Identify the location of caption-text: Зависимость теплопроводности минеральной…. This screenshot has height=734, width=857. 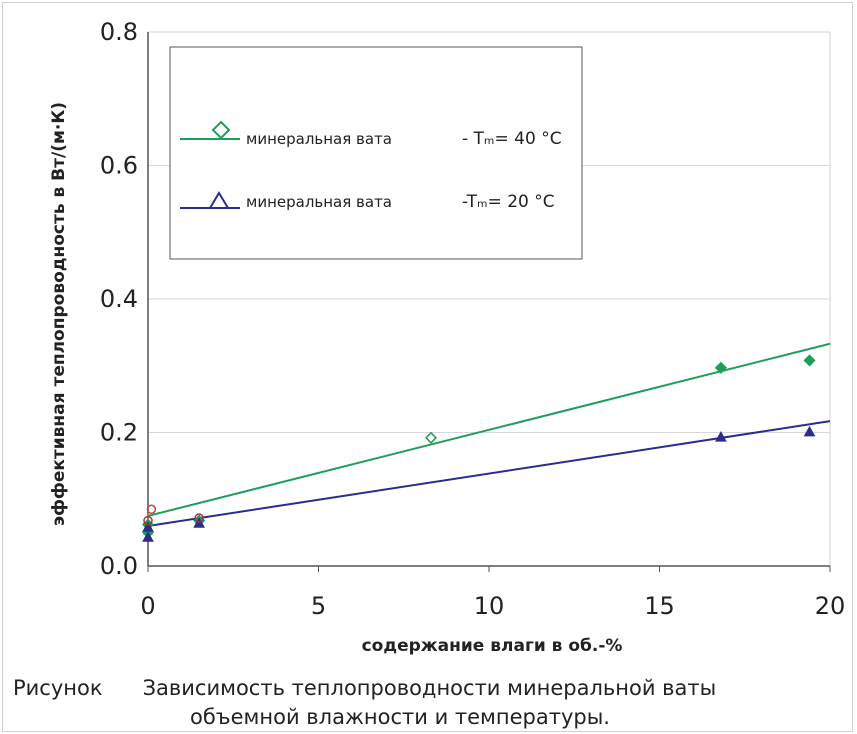
(429, 688).